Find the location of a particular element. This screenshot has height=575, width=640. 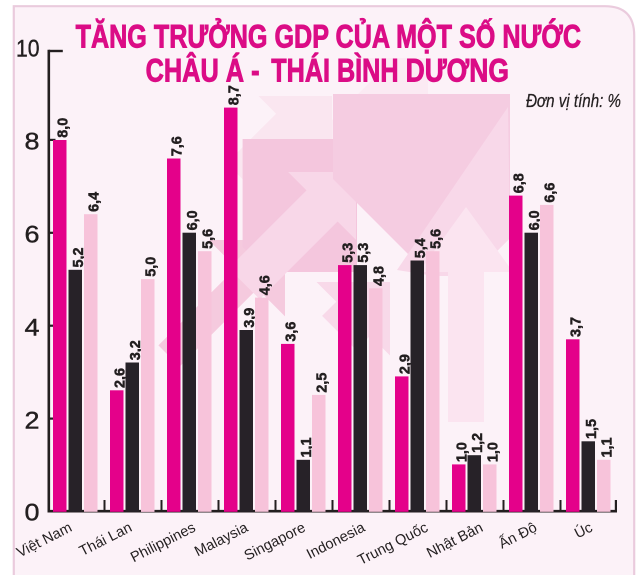

svg-text: 2,5 is located at coordinates (321, 382).